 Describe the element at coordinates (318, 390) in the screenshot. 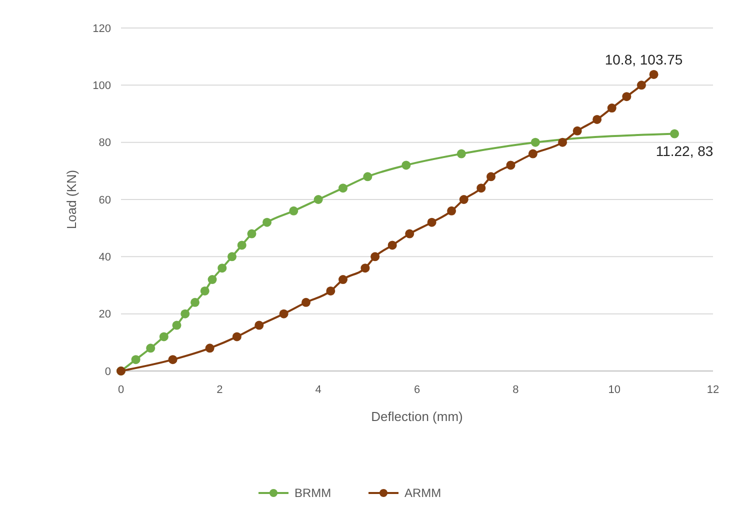

I see `x-tick-label: 4` at that location.